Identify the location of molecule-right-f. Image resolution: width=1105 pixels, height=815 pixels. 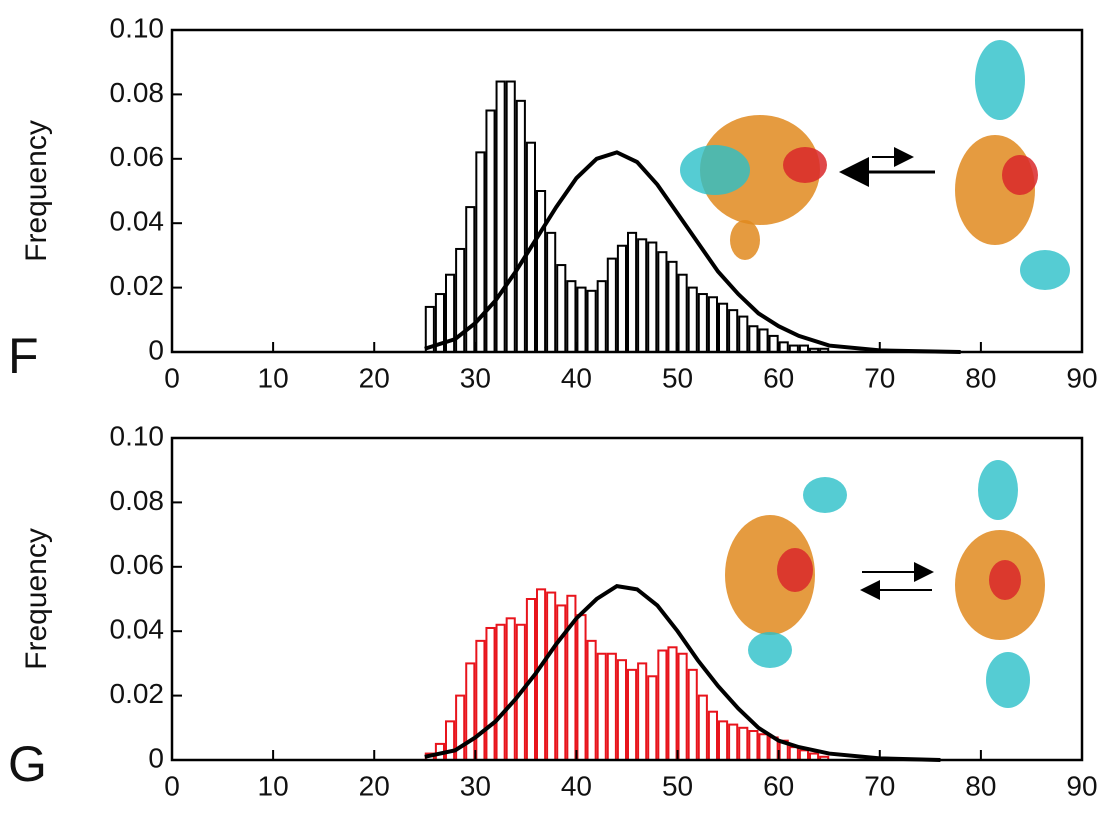
(1012, 165).